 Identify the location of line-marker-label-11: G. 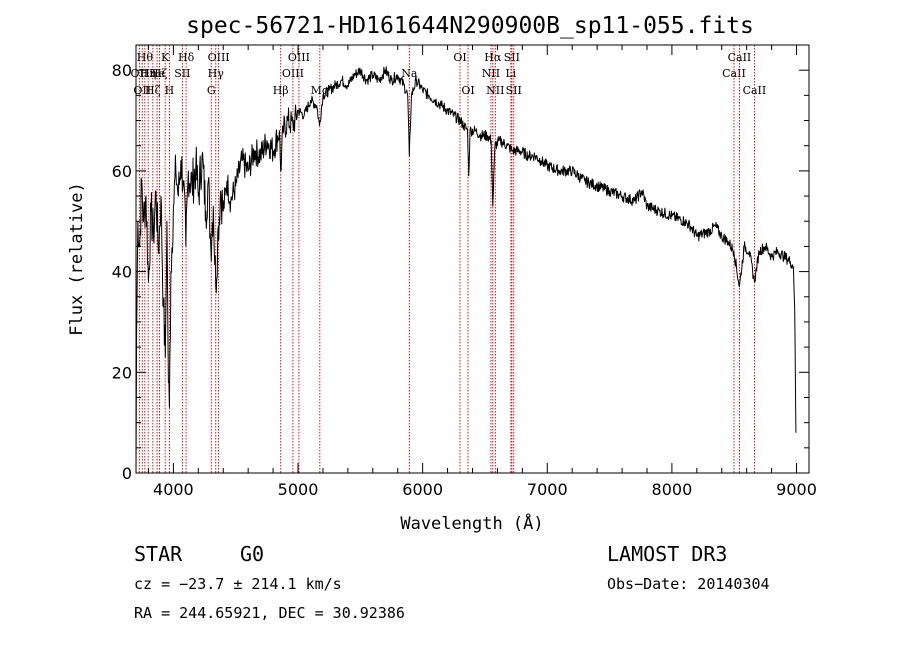
(211, 90).